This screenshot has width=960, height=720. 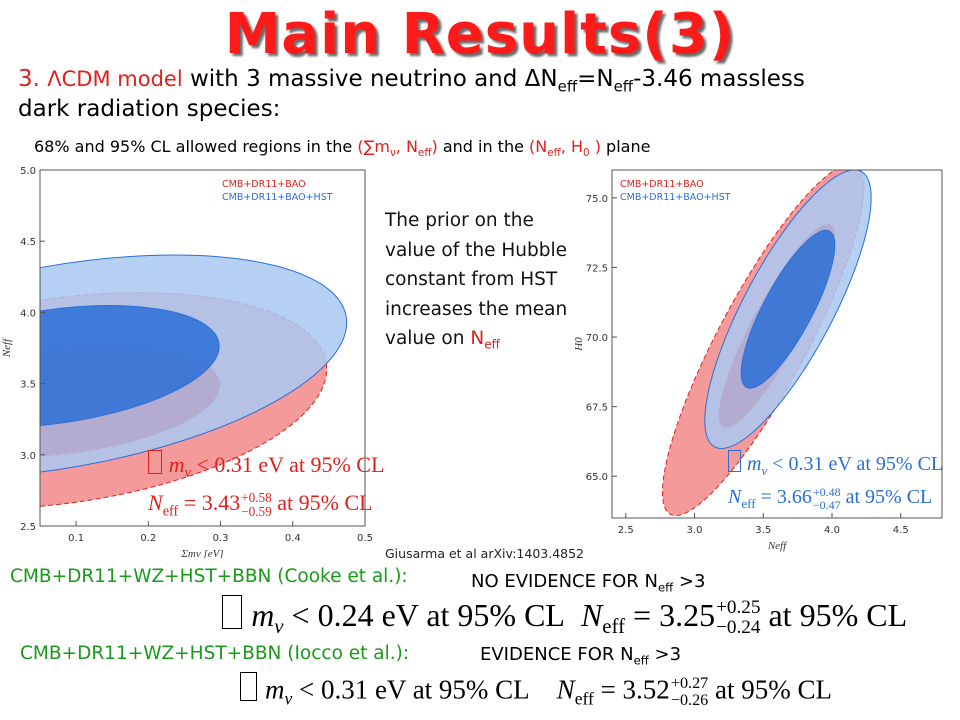 I want to click on delta-neff: ΔN, so click(x=541, y=79).